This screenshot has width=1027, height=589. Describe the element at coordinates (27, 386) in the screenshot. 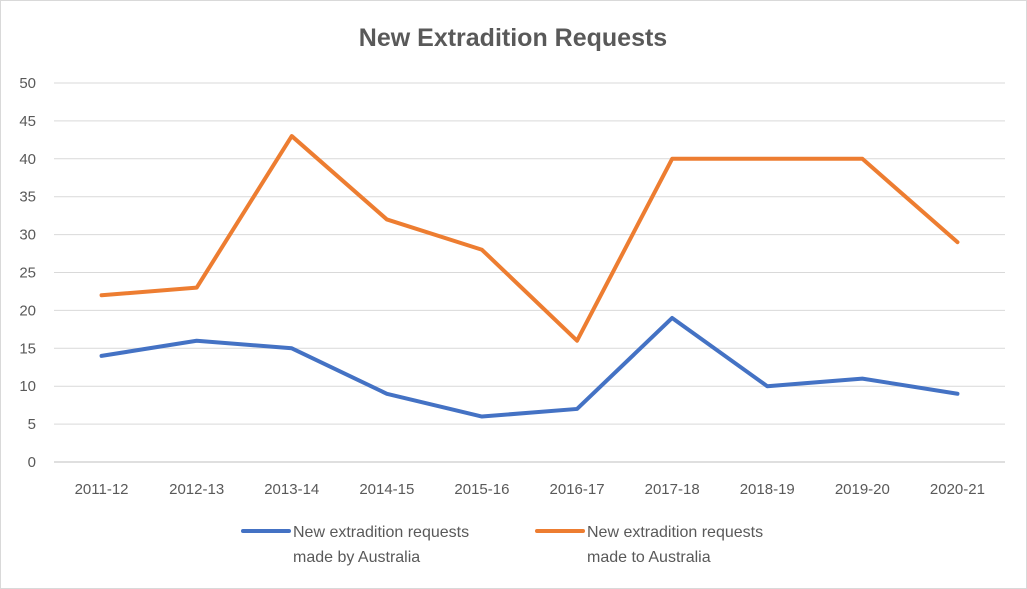

I see `y-tick-label: 10` at that location.